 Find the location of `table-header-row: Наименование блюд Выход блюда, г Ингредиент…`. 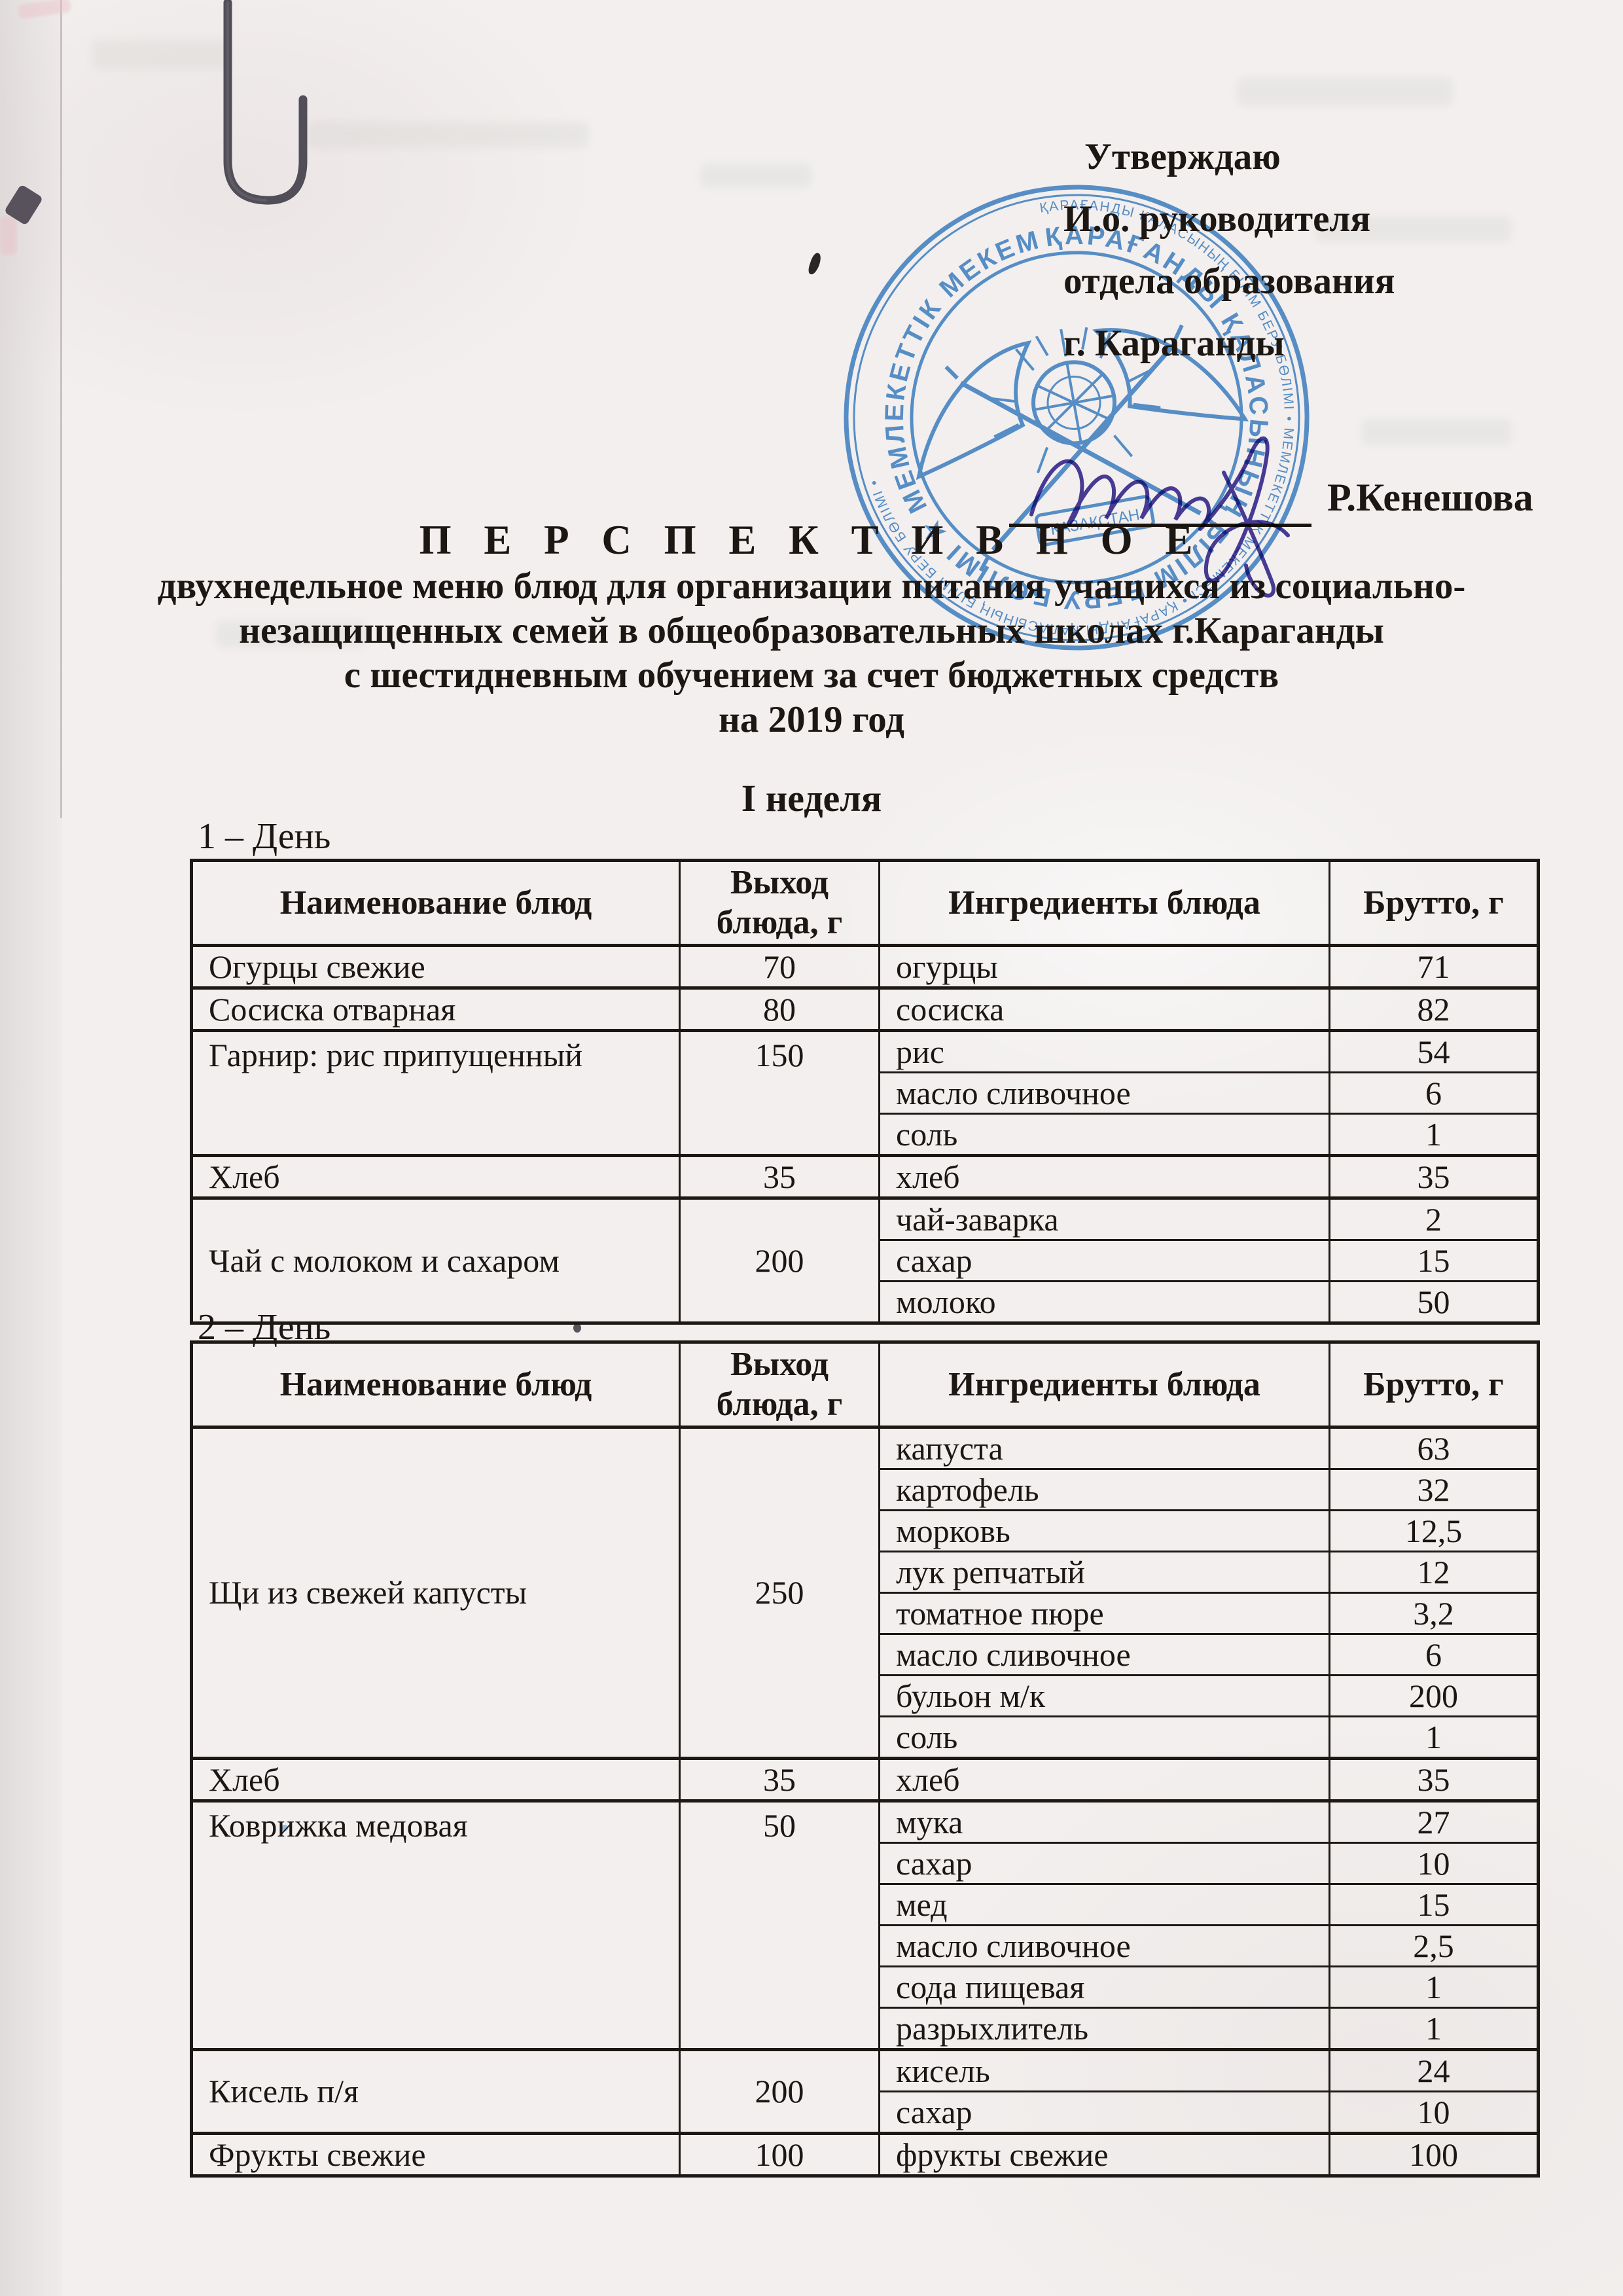

table-header-row: Наименование блюд Выход блюда, г Ингредиент… is located at coordinates (864, 1385).